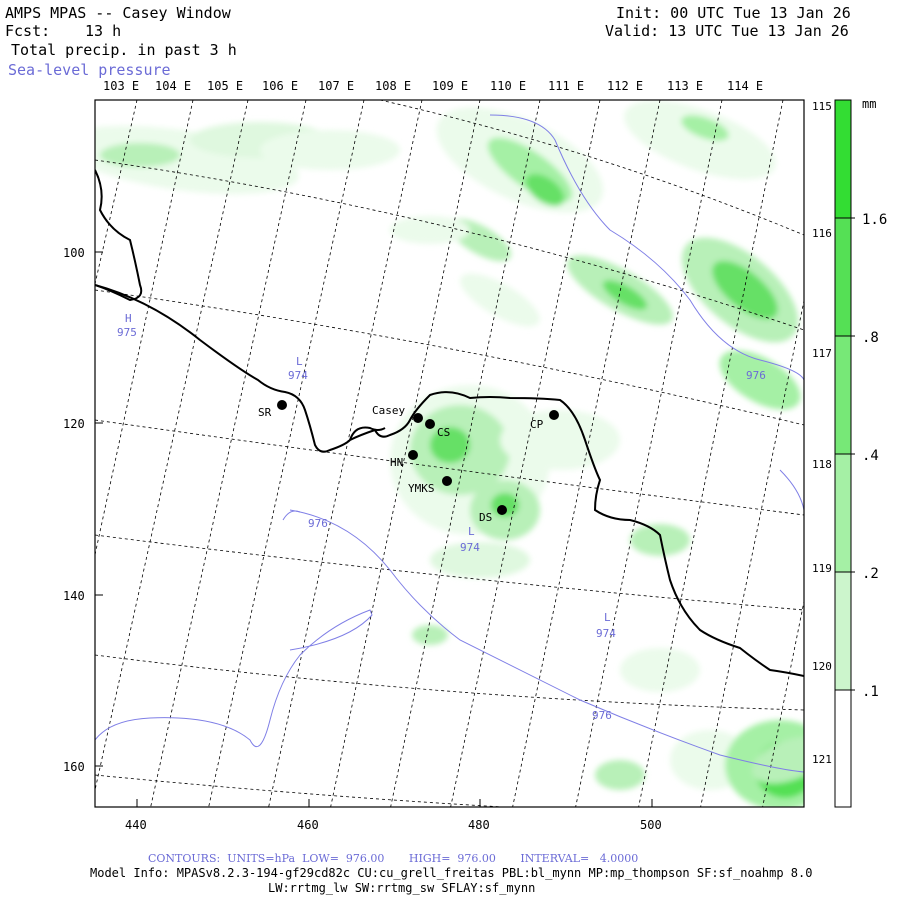 Image resolution: width=900 pixels, height=900 pixels. Describe the element at coordinates (733, 13) in the screenshot. I see `init-time: Init: 00 UTC Tue 13 Jan 26` at that location.